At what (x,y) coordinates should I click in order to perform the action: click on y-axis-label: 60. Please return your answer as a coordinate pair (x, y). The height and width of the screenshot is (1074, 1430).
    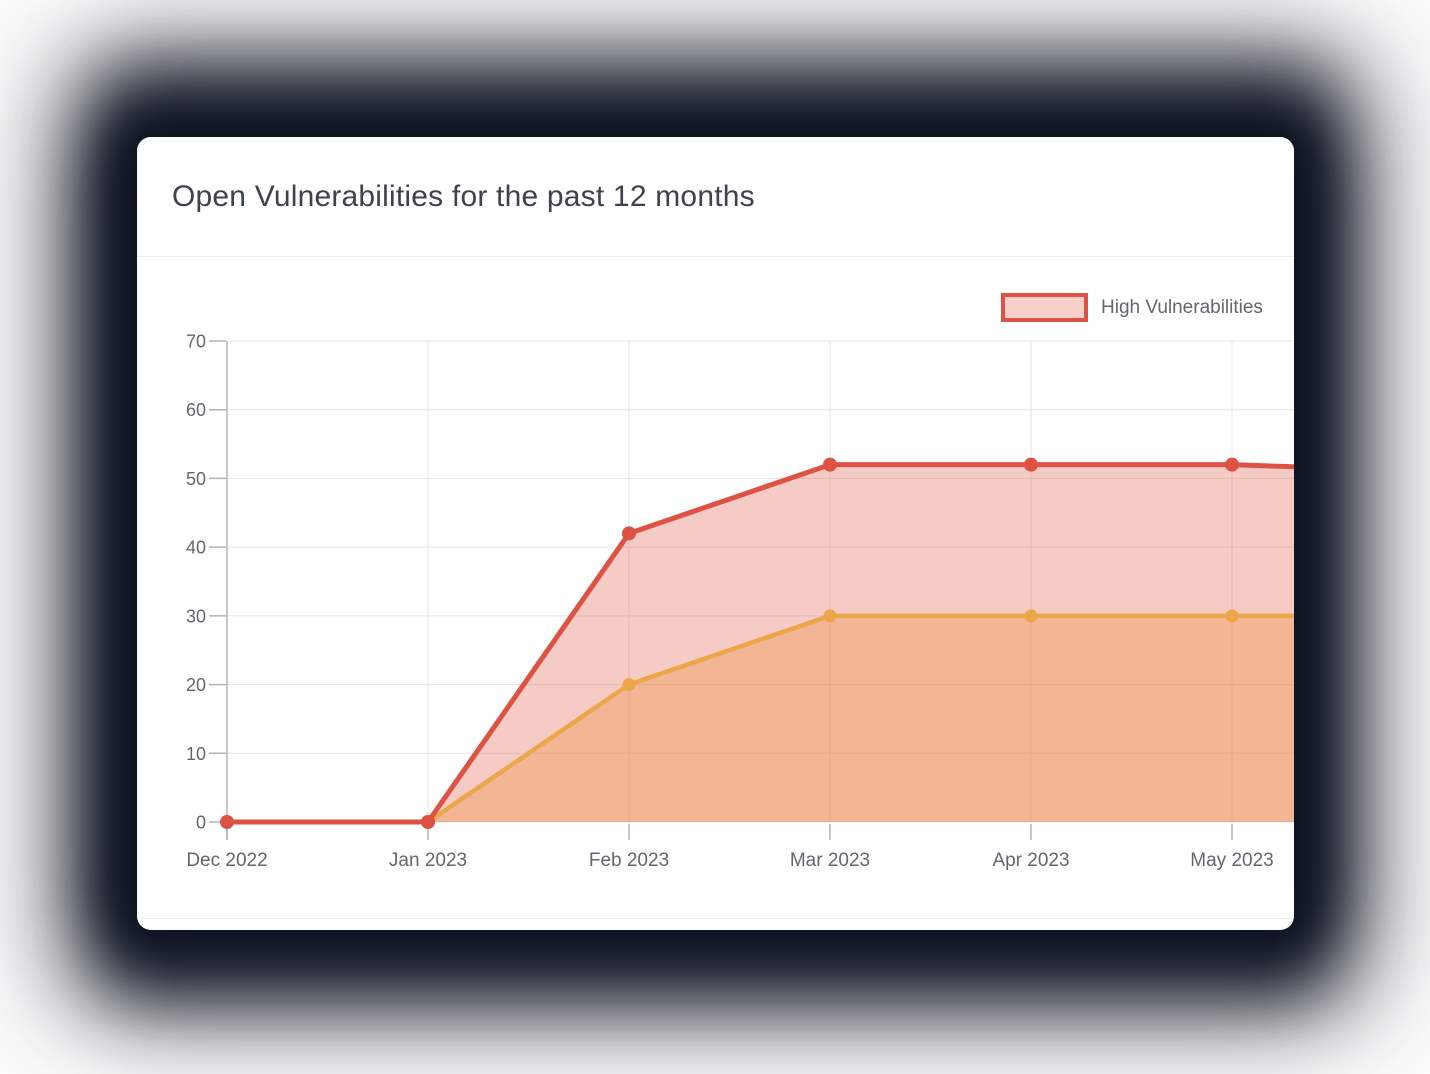
    Looking at the image, I should click on (196, 410).